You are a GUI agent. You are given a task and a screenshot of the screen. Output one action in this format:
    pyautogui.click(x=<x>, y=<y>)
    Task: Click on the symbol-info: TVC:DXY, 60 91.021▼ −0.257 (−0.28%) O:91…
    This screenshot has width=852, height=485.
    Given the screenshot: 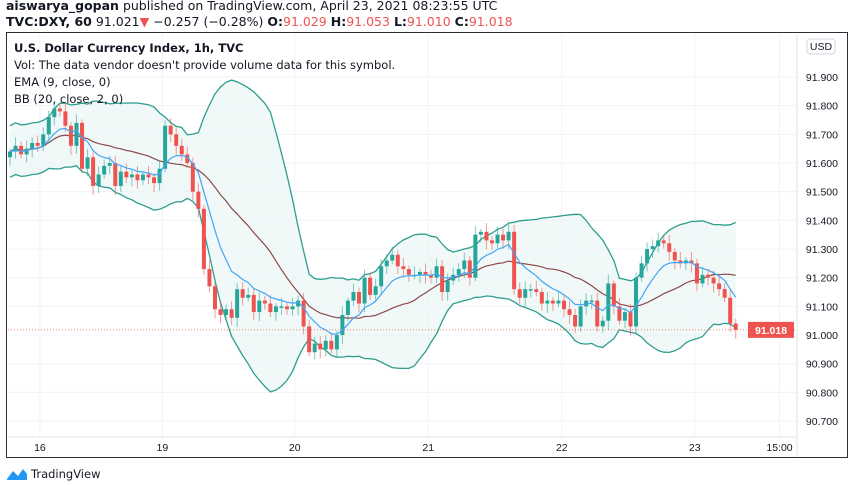 What is the action you would take?
    pyautogui.click(x=259, y=21)
    